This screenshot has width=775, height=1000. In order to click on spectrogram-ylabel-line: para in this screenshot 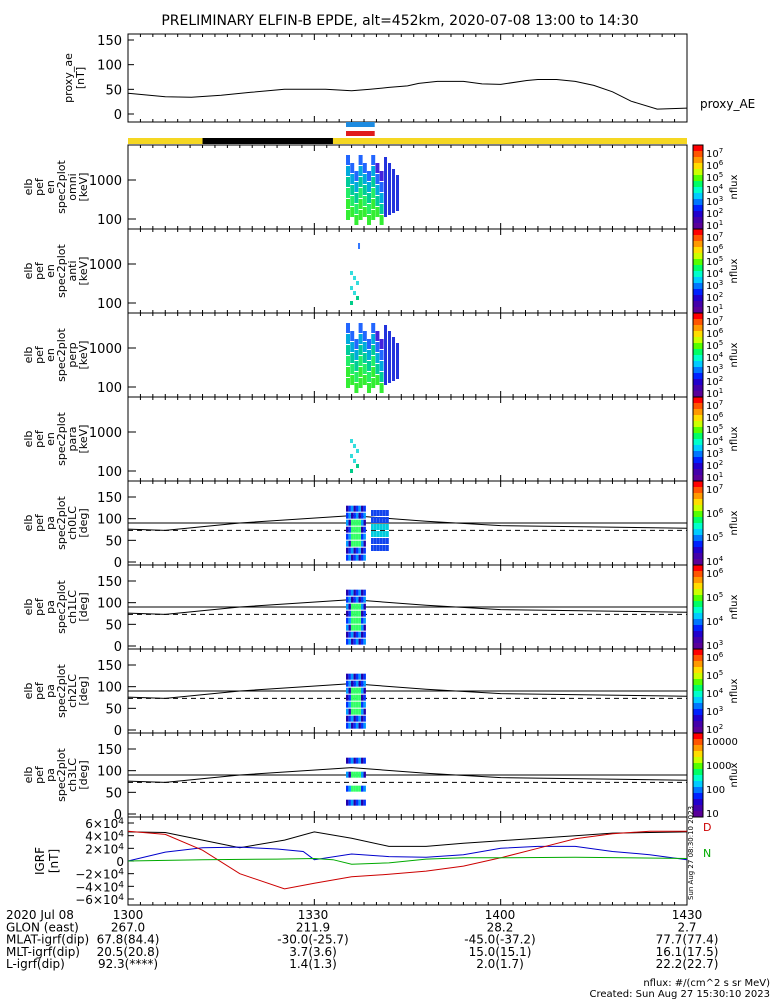, I will do `click(72, 439)`.